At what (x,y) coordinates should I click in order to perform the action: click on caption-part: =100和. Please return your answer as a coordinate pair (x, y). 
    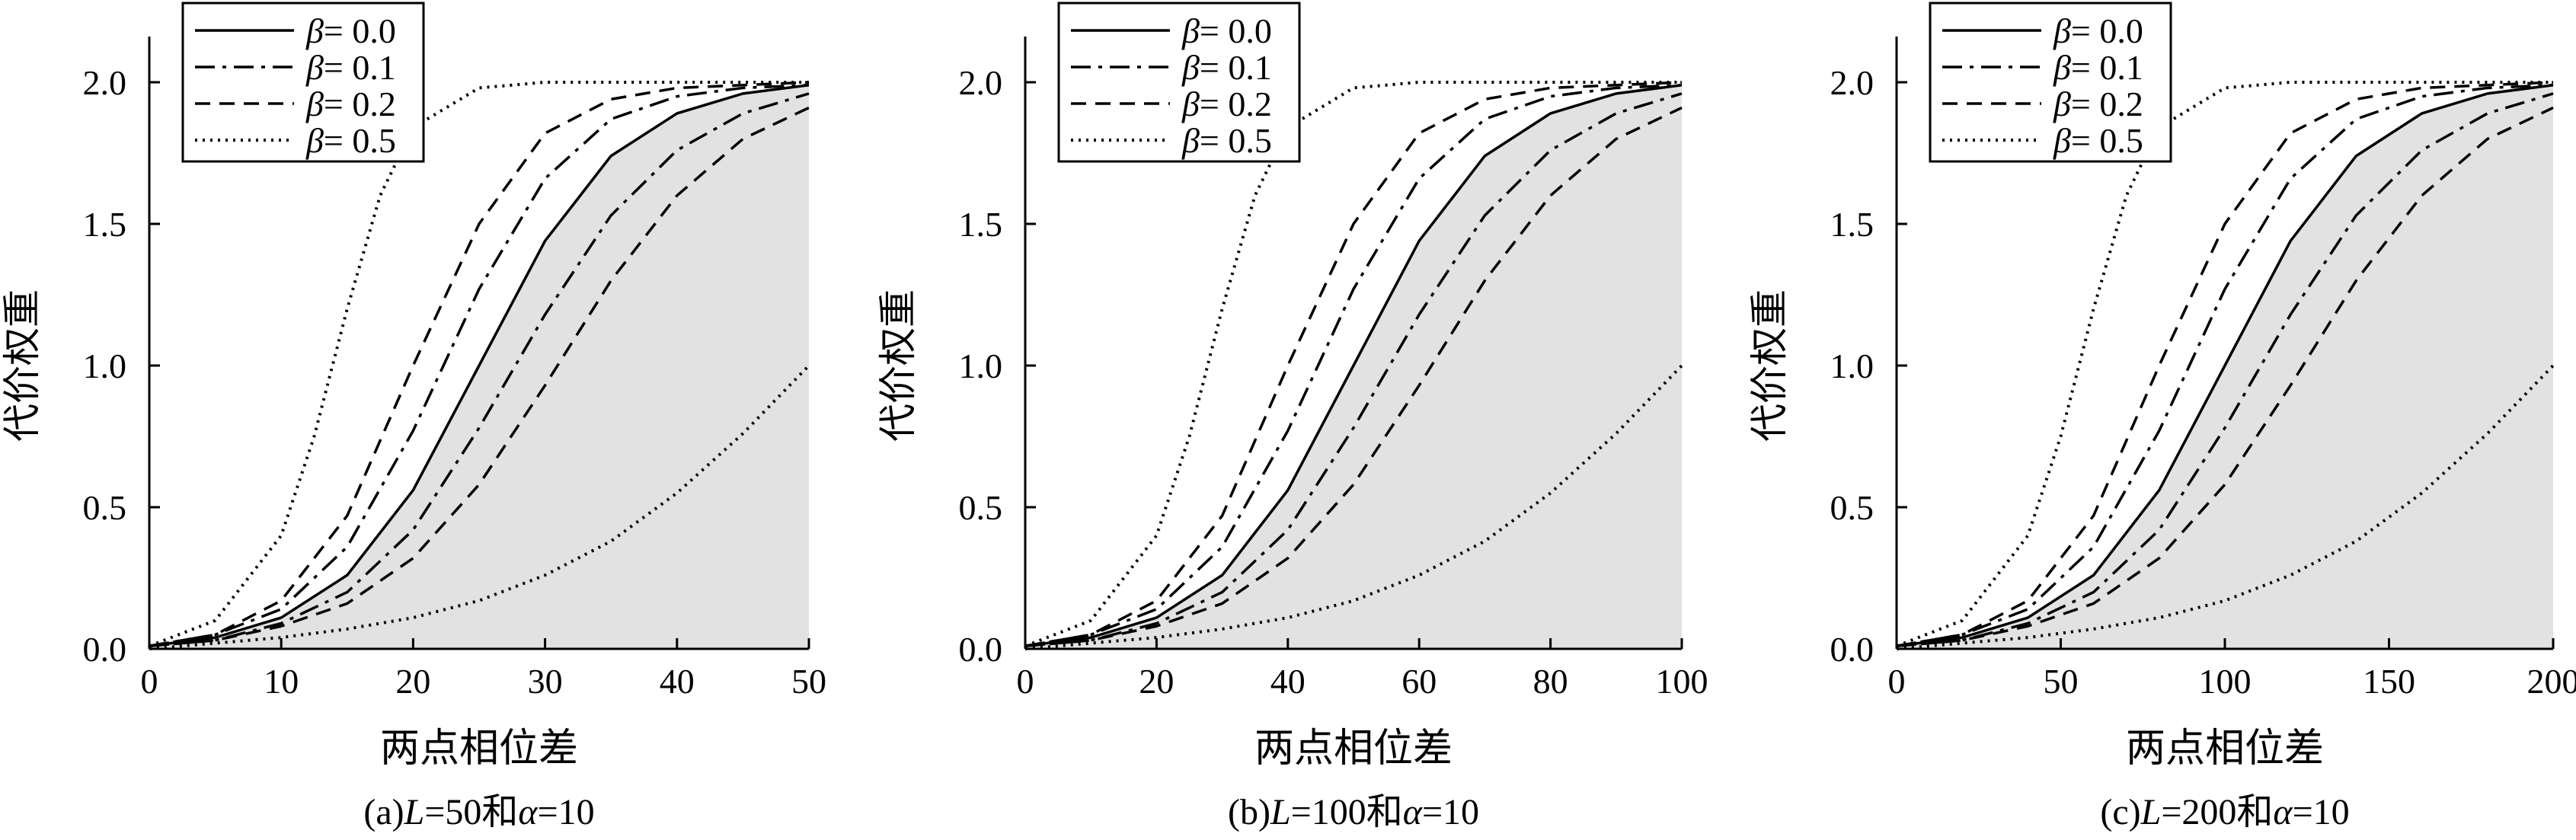
    Looking at the image, I should click on (1347, 812).